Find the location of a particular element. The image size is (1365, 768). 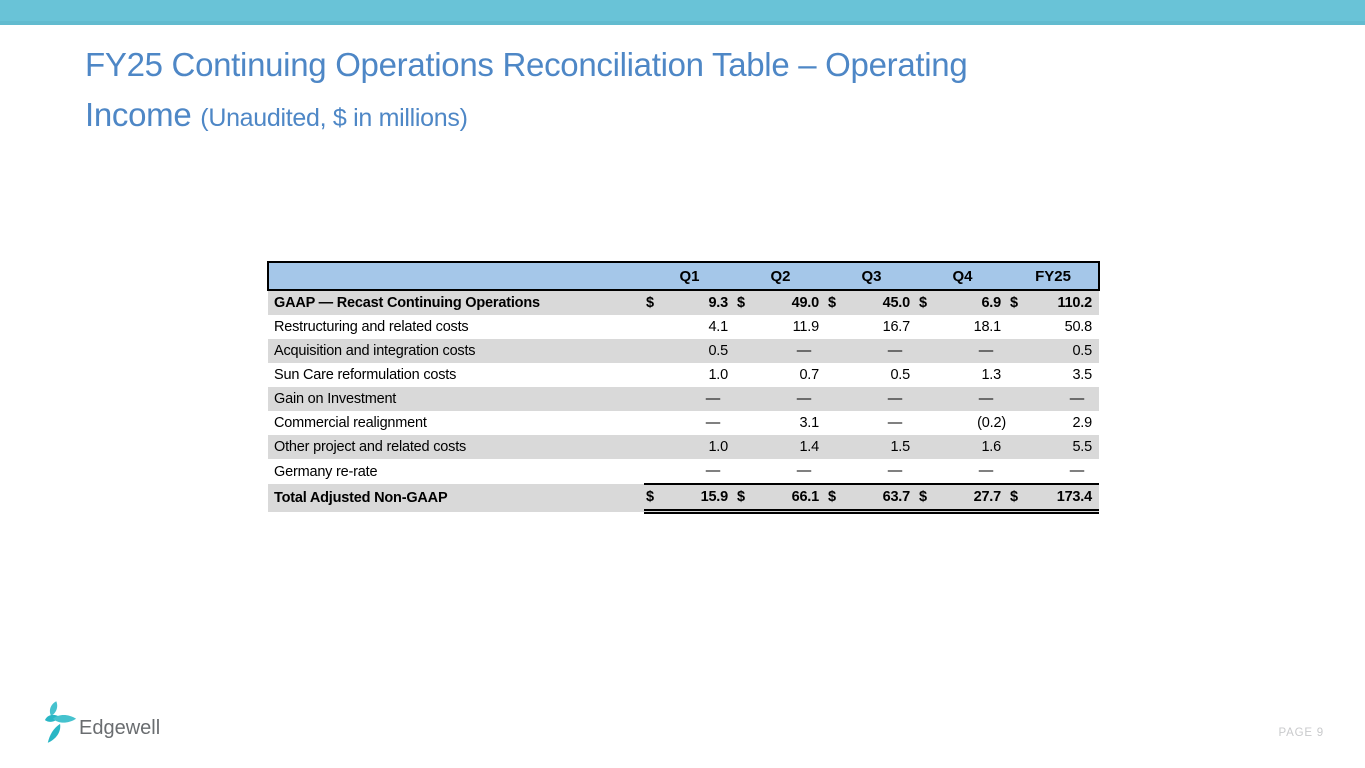

cell-value: 15.9 is located at coordinates (699, 498).